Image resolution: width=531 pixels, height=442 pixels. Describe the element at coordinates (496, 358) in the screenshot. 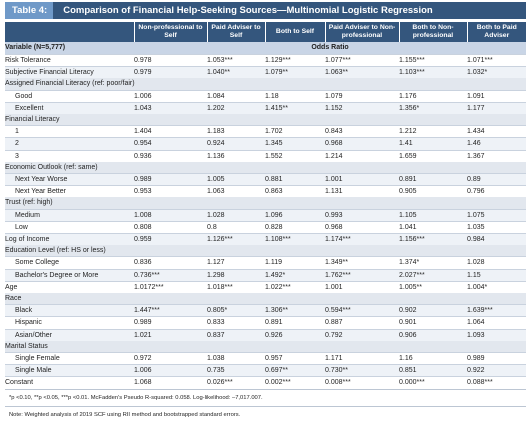

I see `odds-ratio-cell: 0.989` at that location.